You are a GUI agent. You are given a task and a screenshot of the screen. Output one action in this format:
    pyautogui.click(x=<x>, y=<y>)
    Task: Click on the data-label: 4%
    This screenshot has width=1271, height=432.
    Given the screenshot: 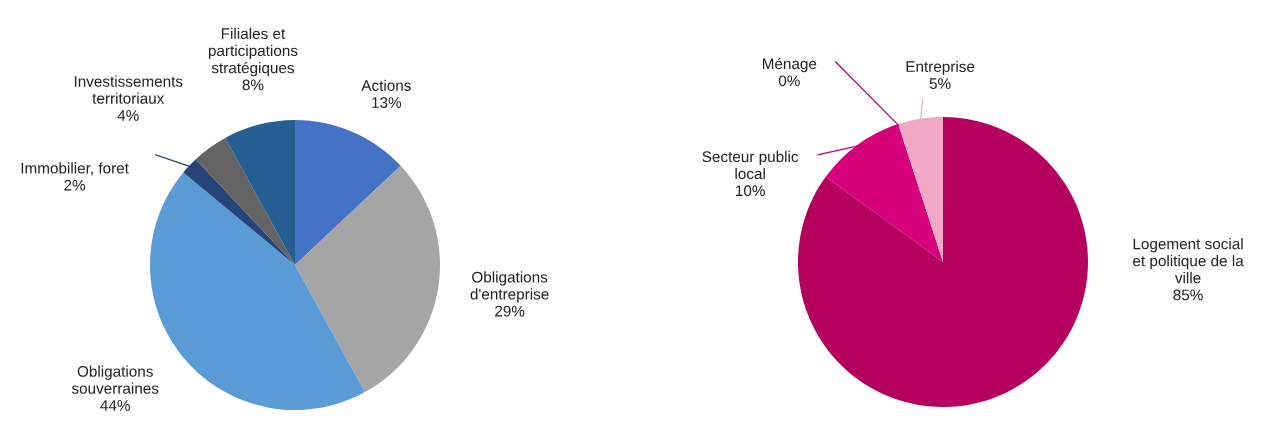 What is the action you would take?
    pyautogui.click(x=128, y=115)
    